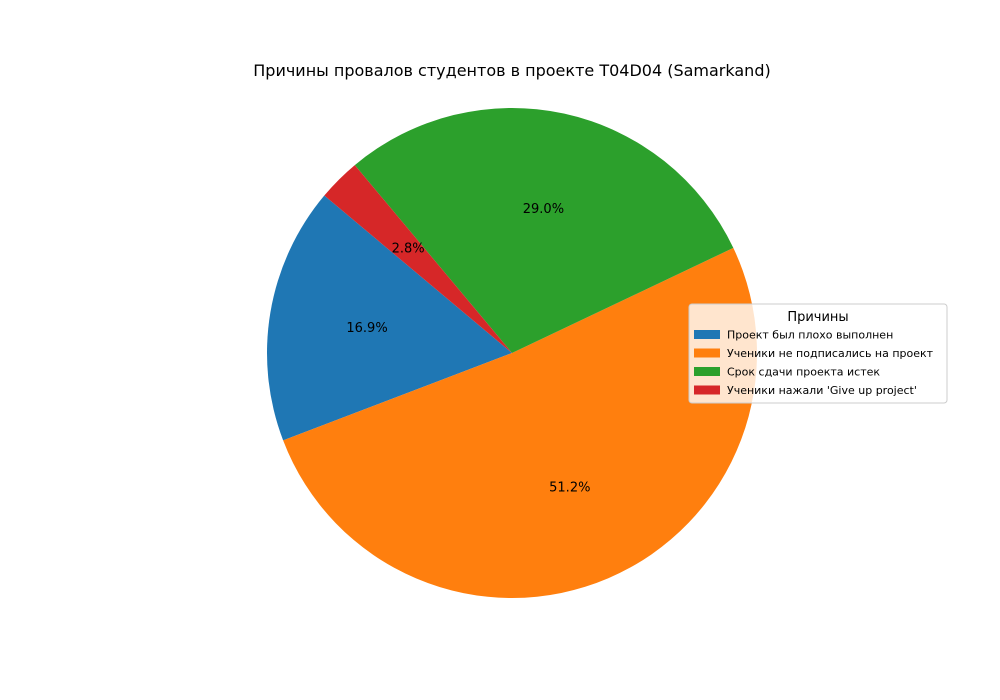  Describe the element at coordinates (366, 328) in the screenshot. I see `pie-percent-label-1: 16.9%` at that location.